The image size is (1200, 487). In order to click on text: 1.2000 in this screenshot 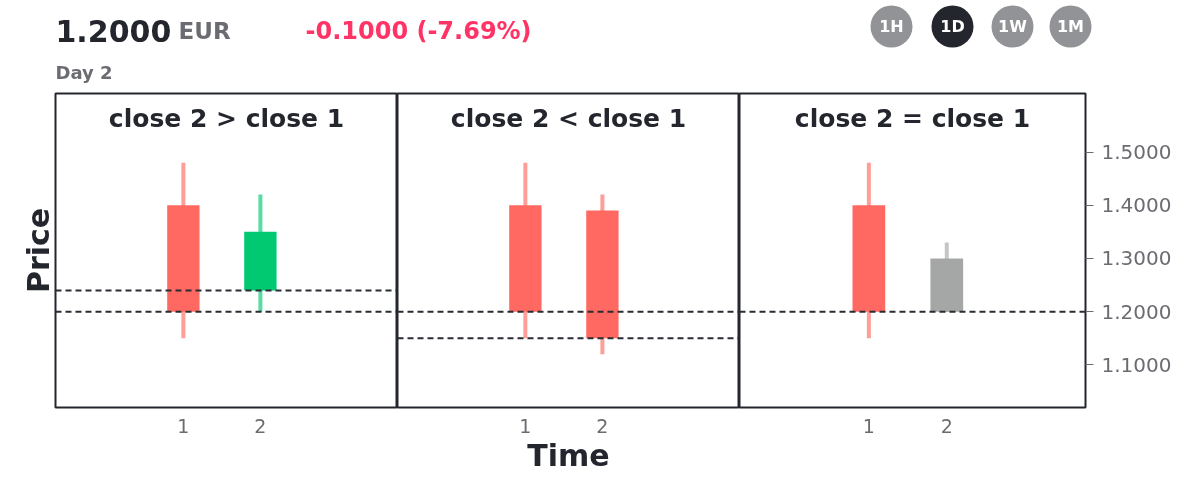, I will do `click(113, 31)`.